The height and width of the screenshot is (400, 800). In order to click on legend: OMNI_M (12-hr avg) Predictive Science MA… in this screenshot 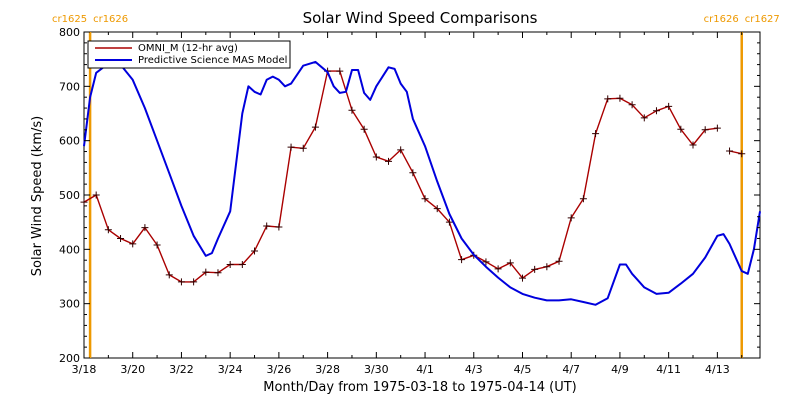, I will do `click(189, 54)`.